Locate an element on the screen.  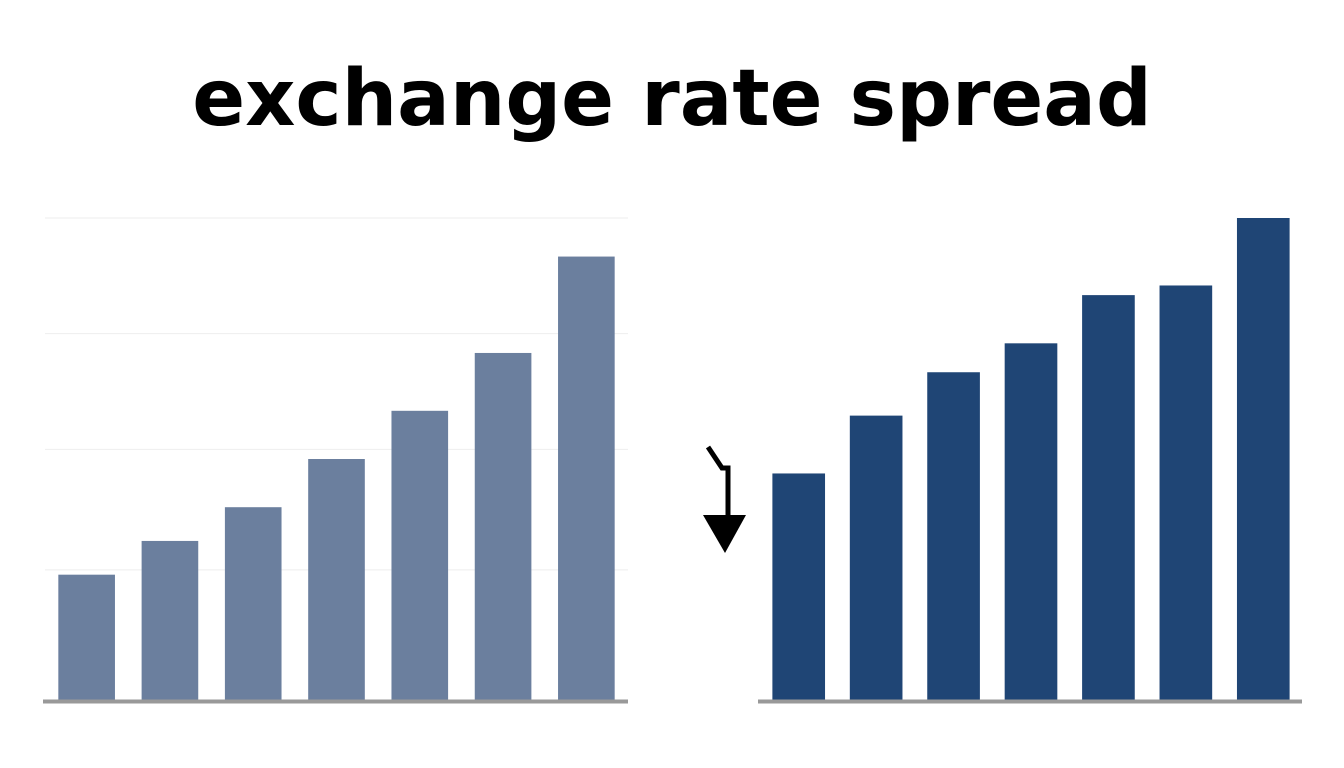
arrow is located at coordinates (724, 499).